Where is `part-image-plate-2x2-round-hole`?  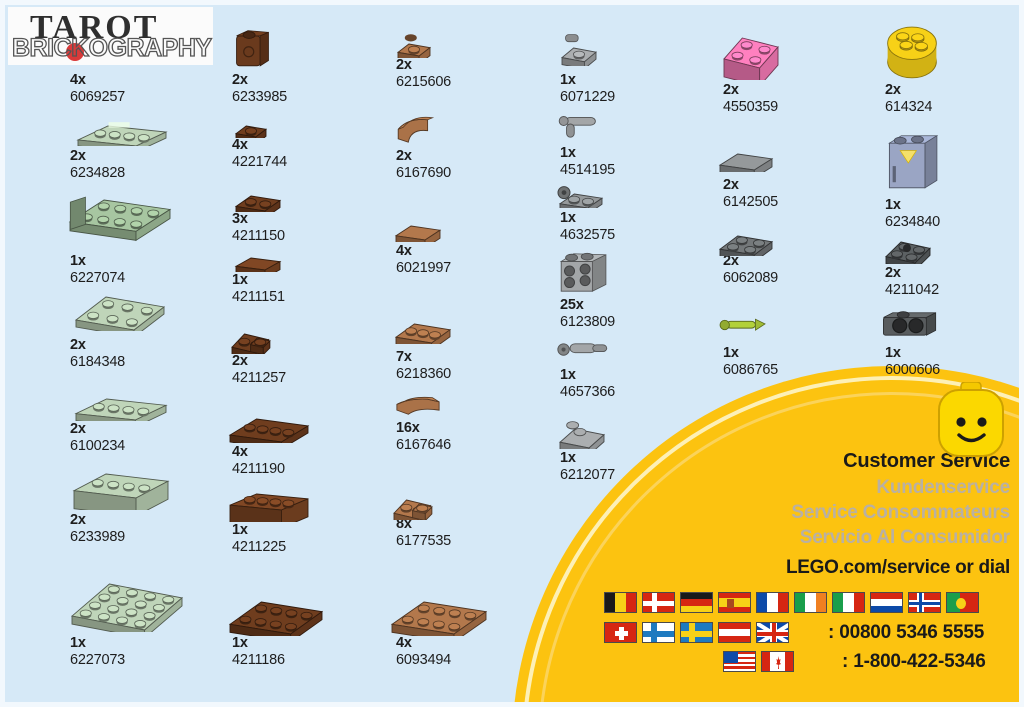
part-image-plate-2x2-round-hole is located at coordinates (908, 250).